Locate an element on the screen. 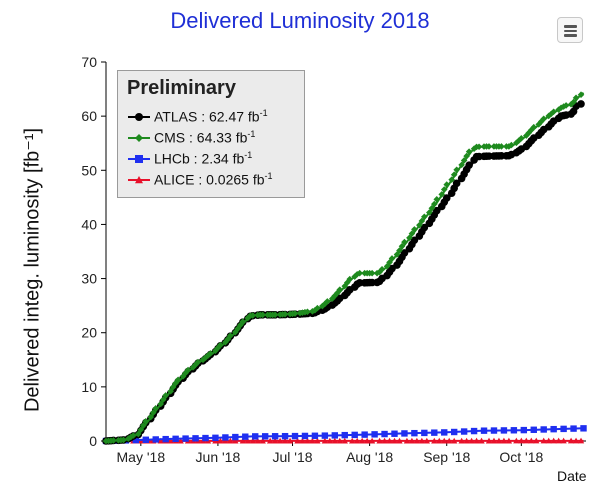  legend-item-cms: CMS : 64.33 fb-1 is located at coordinates (211, 137).